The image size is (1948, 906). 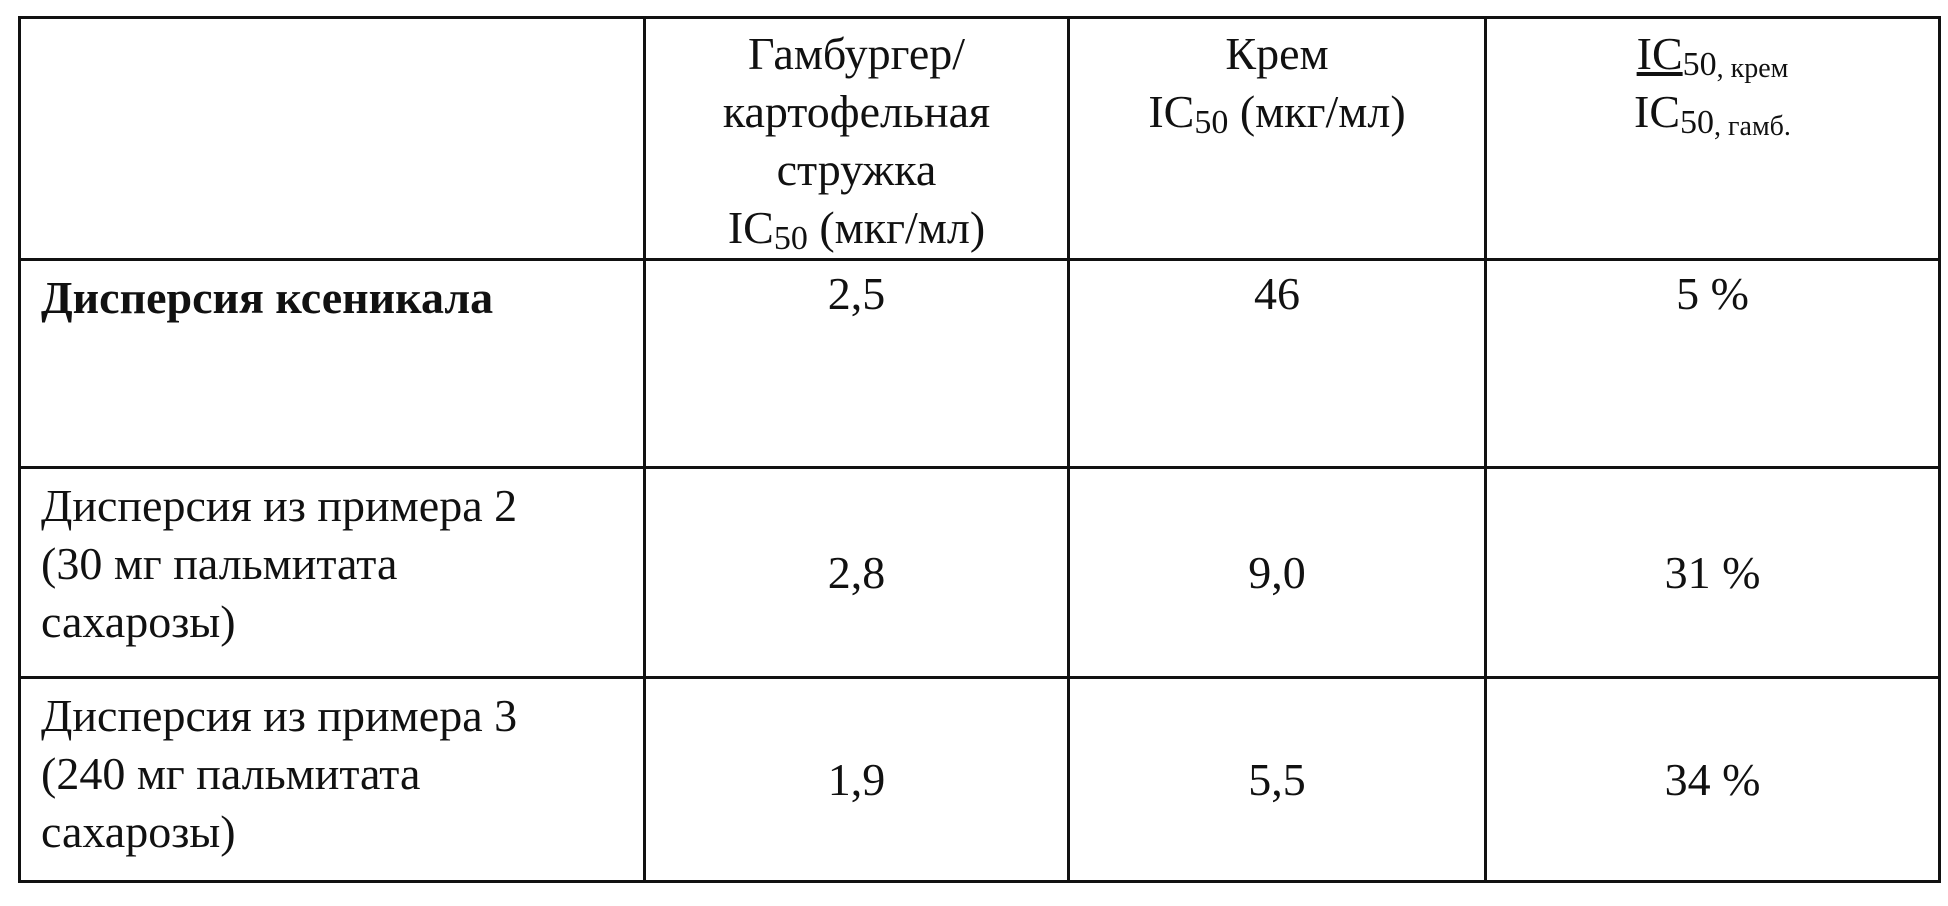 I want to click on header-cream-unit: IC50 (мкг/мл), so click(x=1277, y=112).